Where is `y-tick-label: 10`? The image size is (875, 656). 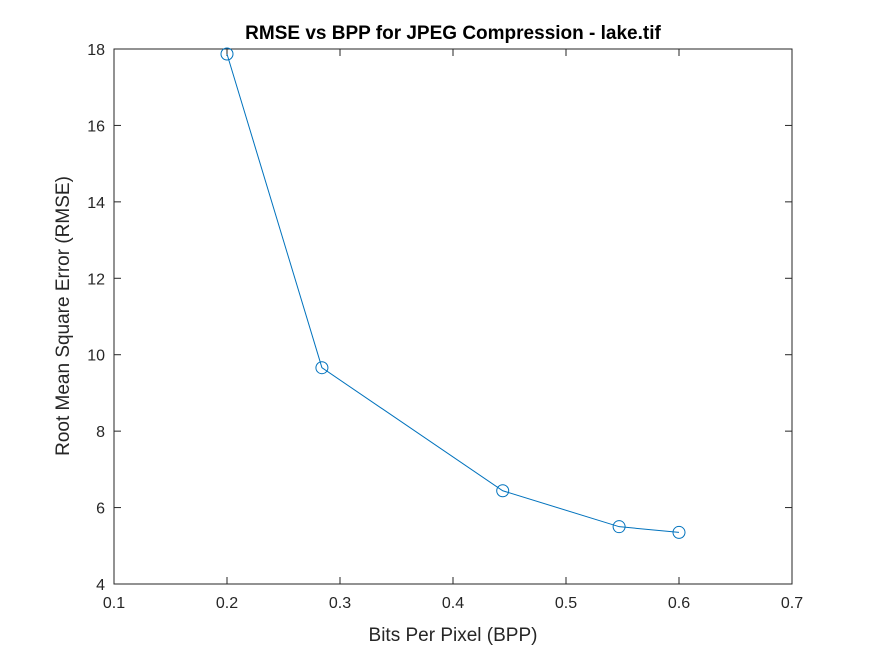
y-tick-label: 10 is located at coordinates (96, 356).